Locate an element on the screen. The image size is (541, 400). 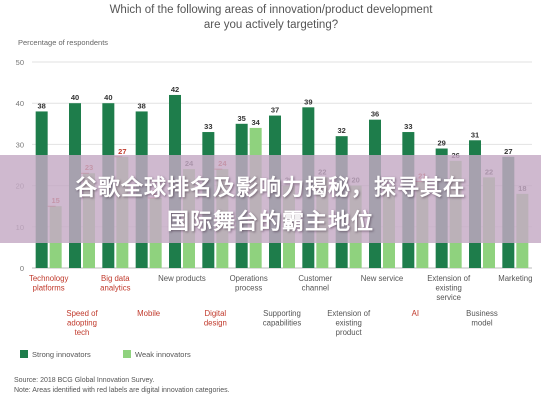
x-tick-label: Customer channel is located at coordinates (315, 283).